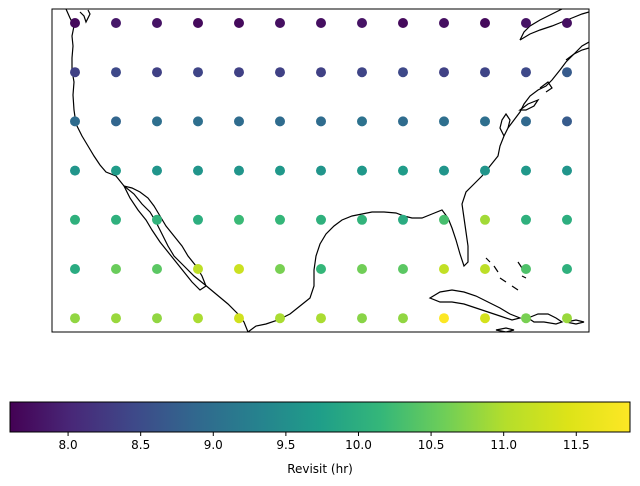  I want to click on hispaniola, so click(545, 319).